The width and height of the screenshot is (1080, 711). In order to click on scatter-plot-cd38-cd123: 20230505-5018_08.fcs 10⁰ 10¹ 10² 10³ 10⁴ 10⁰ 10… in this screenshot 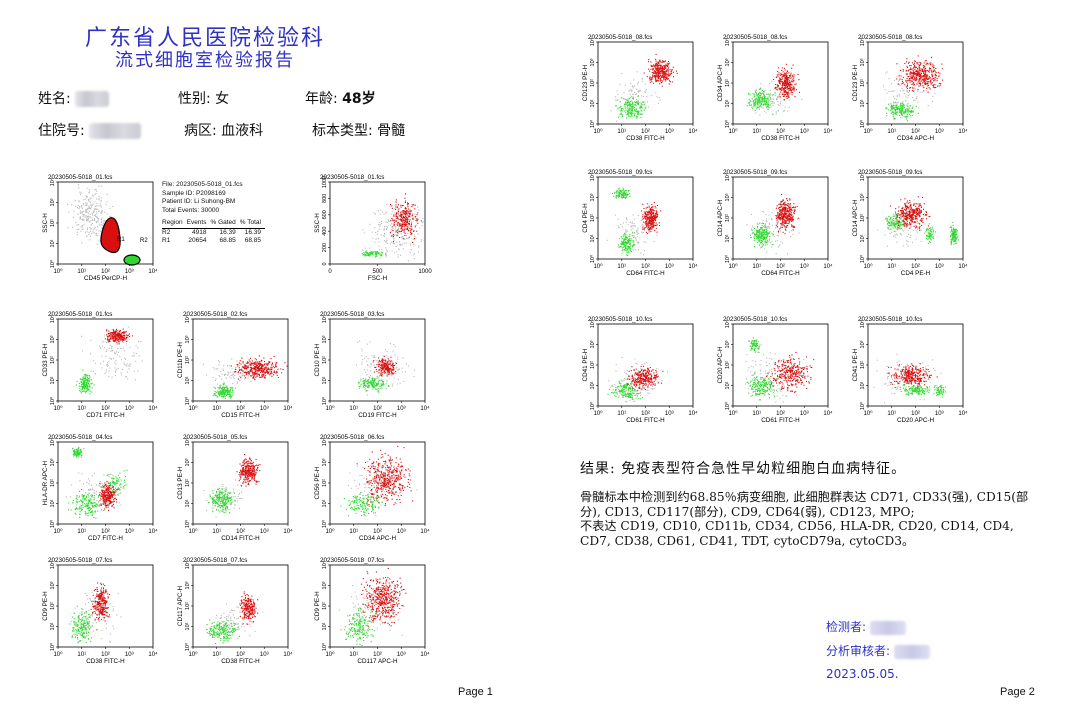, I will do `click(642, 86)`.